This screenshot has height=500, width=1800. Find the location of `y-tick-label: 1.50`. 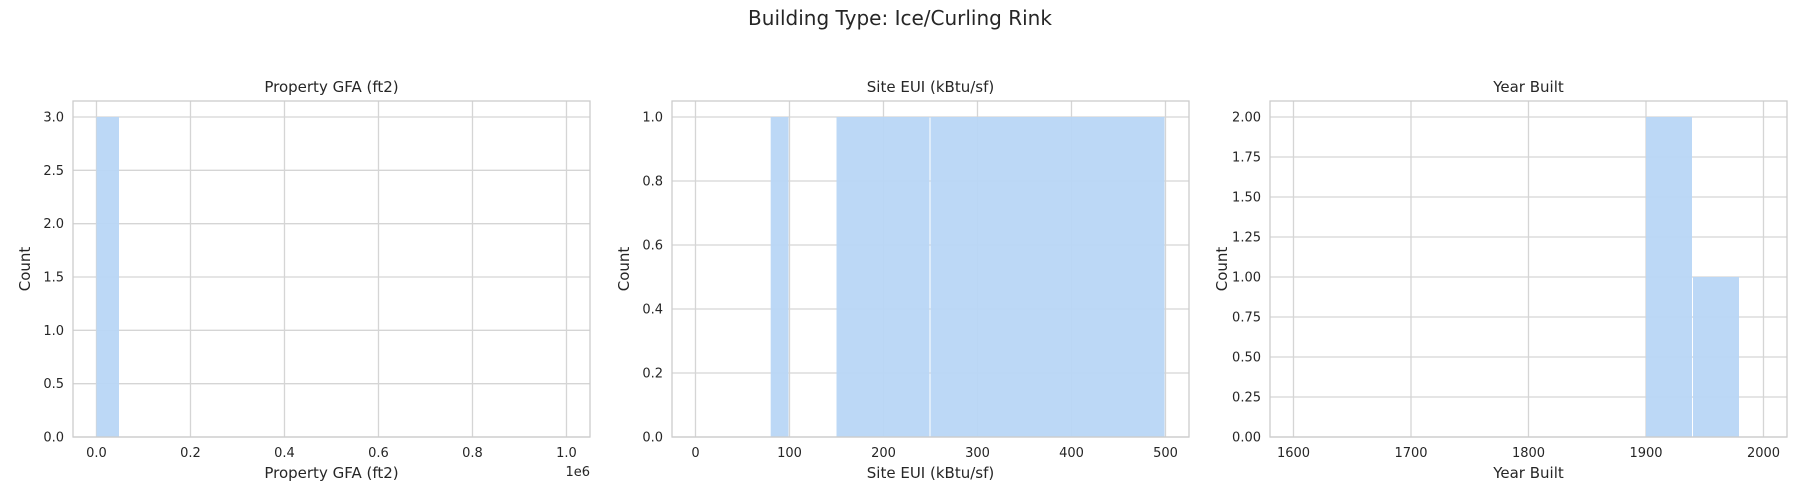

y-tick-label: 1.50 is located at coordinates (1246, 198).